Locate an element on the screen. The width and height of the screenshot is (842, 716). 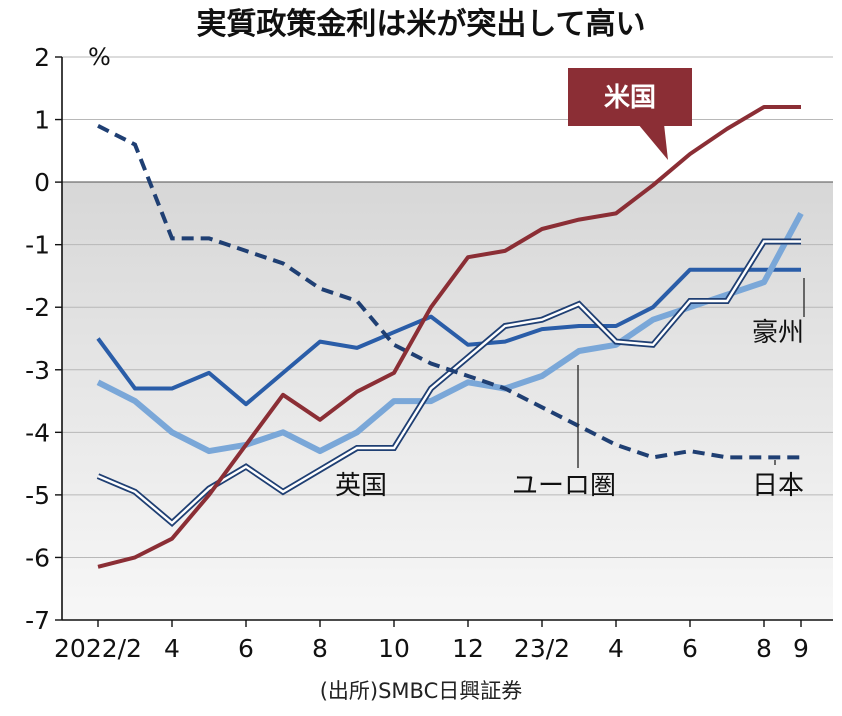
x-tick-label: 10 is located at coordinates (394, 648).